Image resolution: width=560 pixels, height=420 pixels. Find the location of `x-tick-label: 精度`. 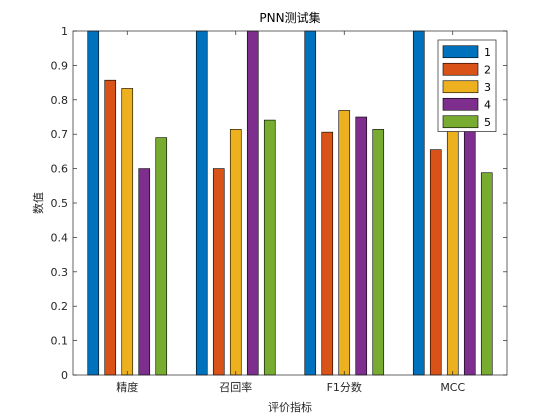

x-tick-label: 精度 is located at coordinates (127, 387).